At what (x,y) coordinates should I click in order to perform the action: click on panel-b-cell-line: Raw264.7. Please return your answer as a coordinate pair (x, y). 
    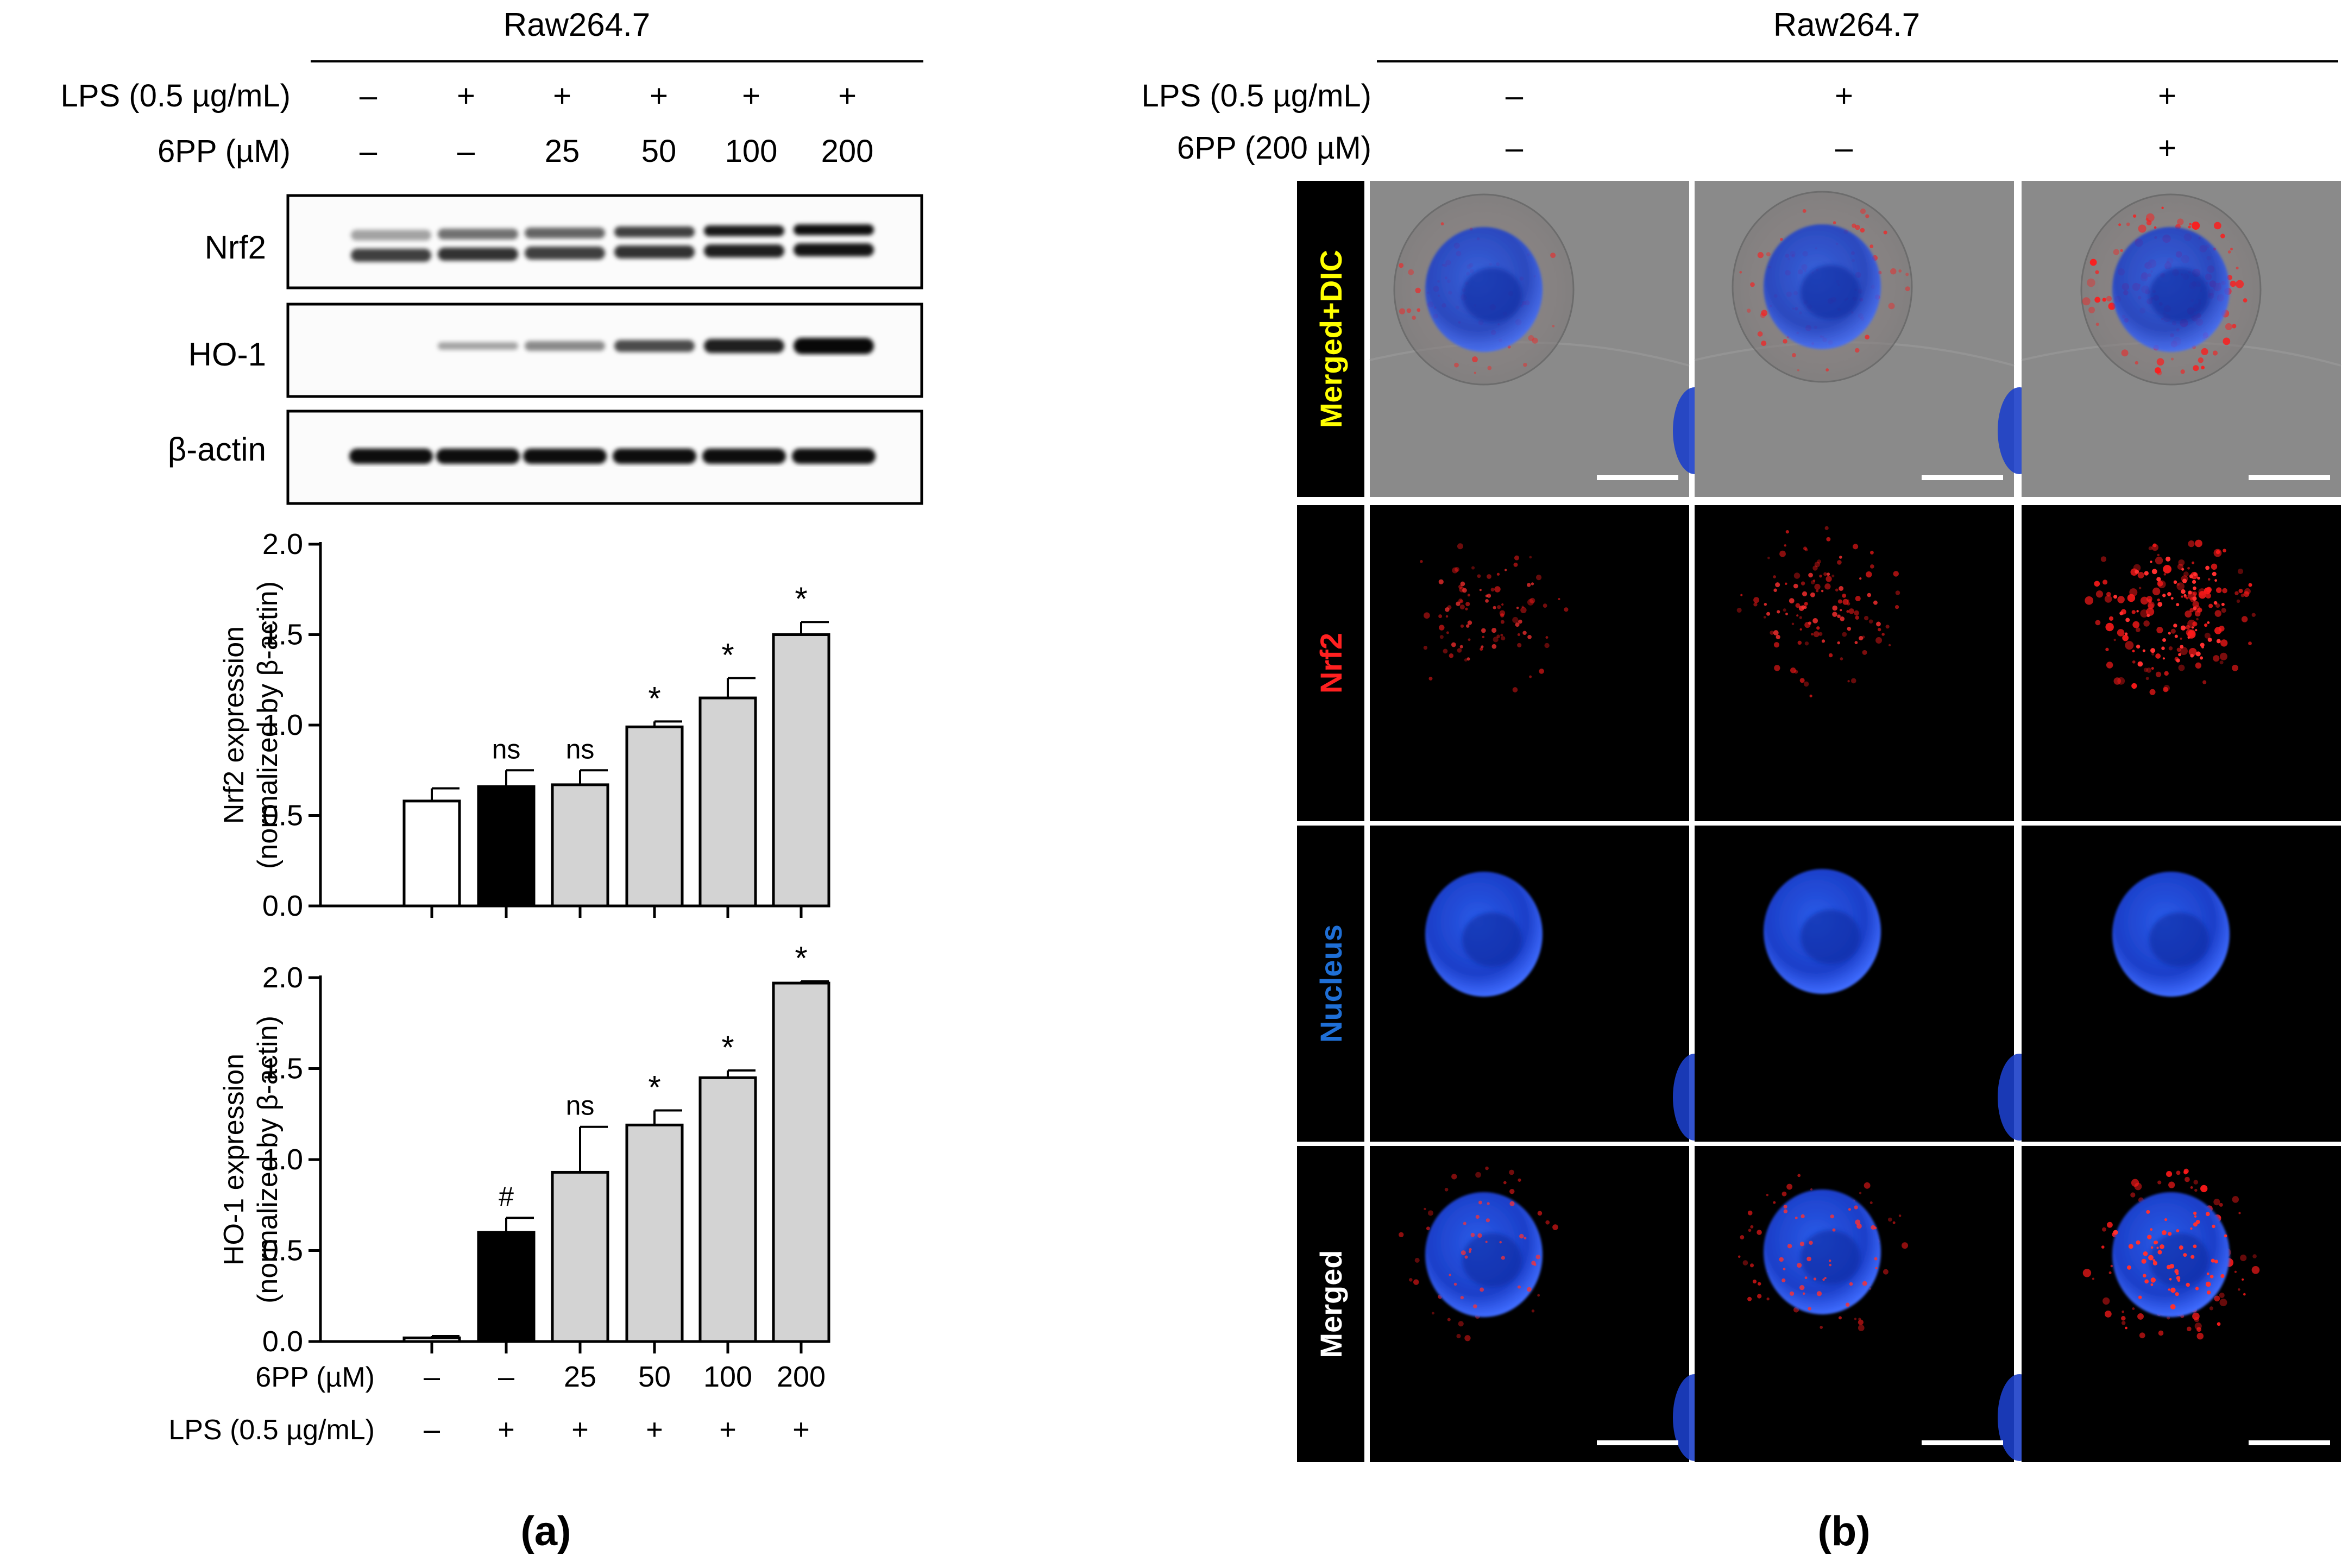
    Looking at the image, I should click on (1846, 25).